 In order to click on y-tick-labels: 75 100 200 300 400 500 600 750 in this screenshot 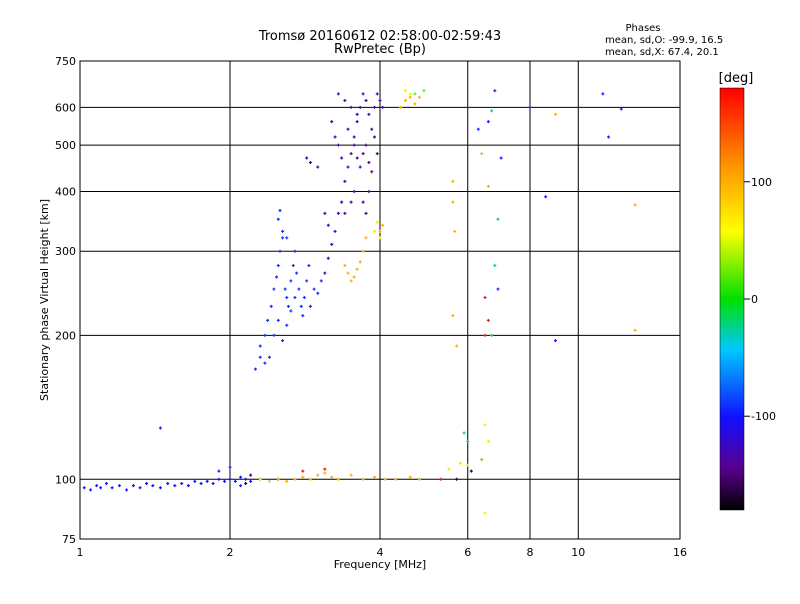, I will do `click(65, 300)`.